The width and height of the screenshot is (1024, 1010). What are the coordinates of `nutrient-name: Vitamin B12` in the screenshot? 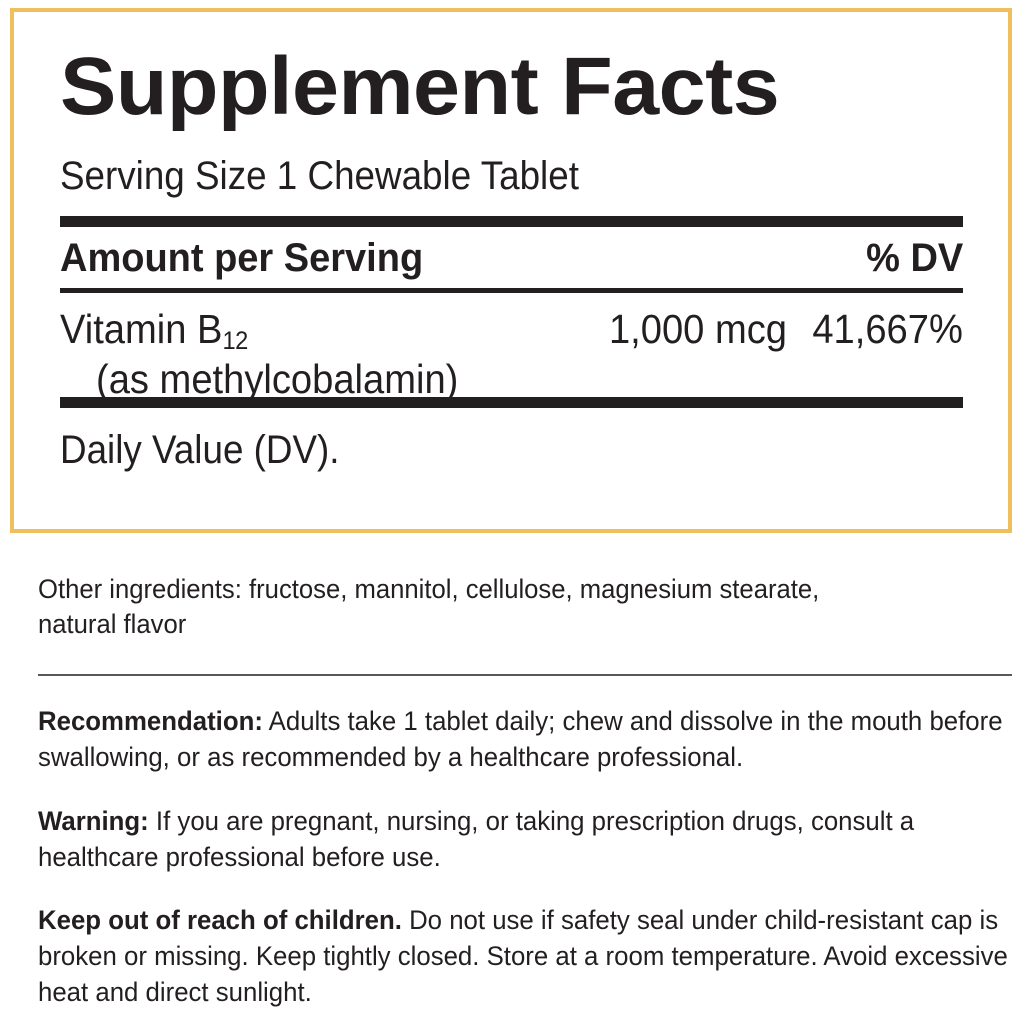 It's located at (154, 330).